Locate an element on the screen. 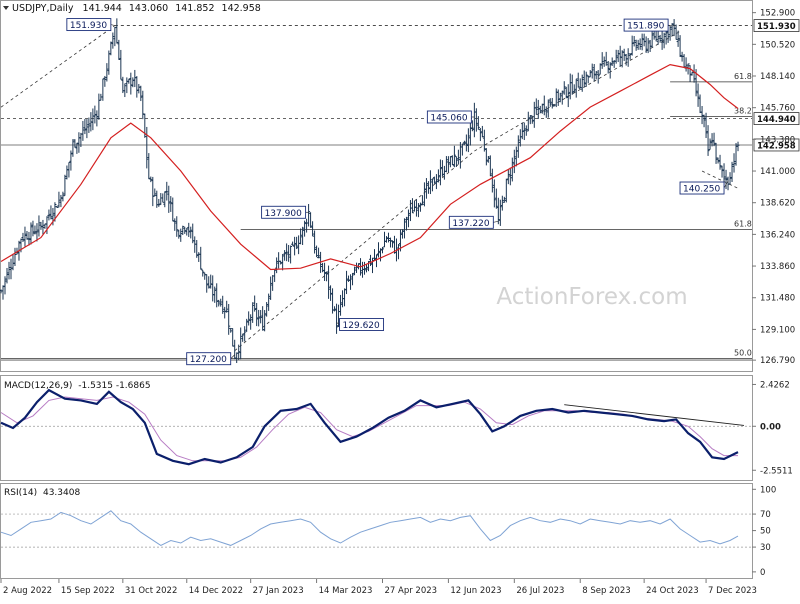  price-tick-label: 141.000 is located at coordinates (777, 172).